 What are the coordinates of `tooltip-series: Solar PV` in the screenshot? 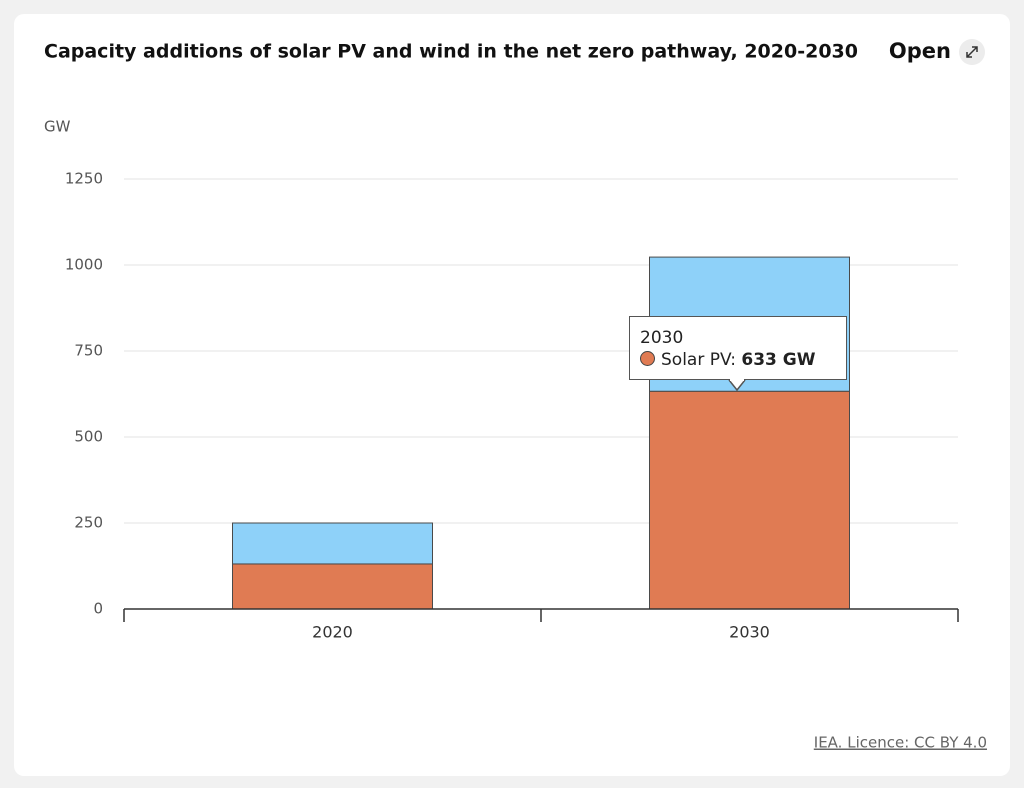 It's located at (698, 360).